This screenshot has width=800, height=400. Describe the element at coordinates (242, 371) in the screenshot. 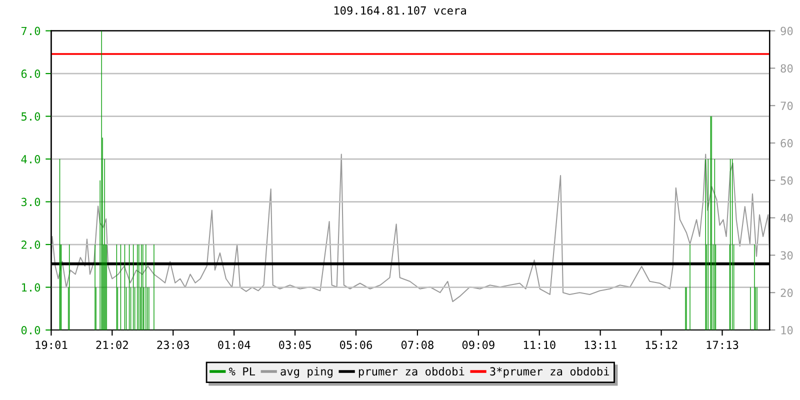

I see `legend-label: % PL` at that location.